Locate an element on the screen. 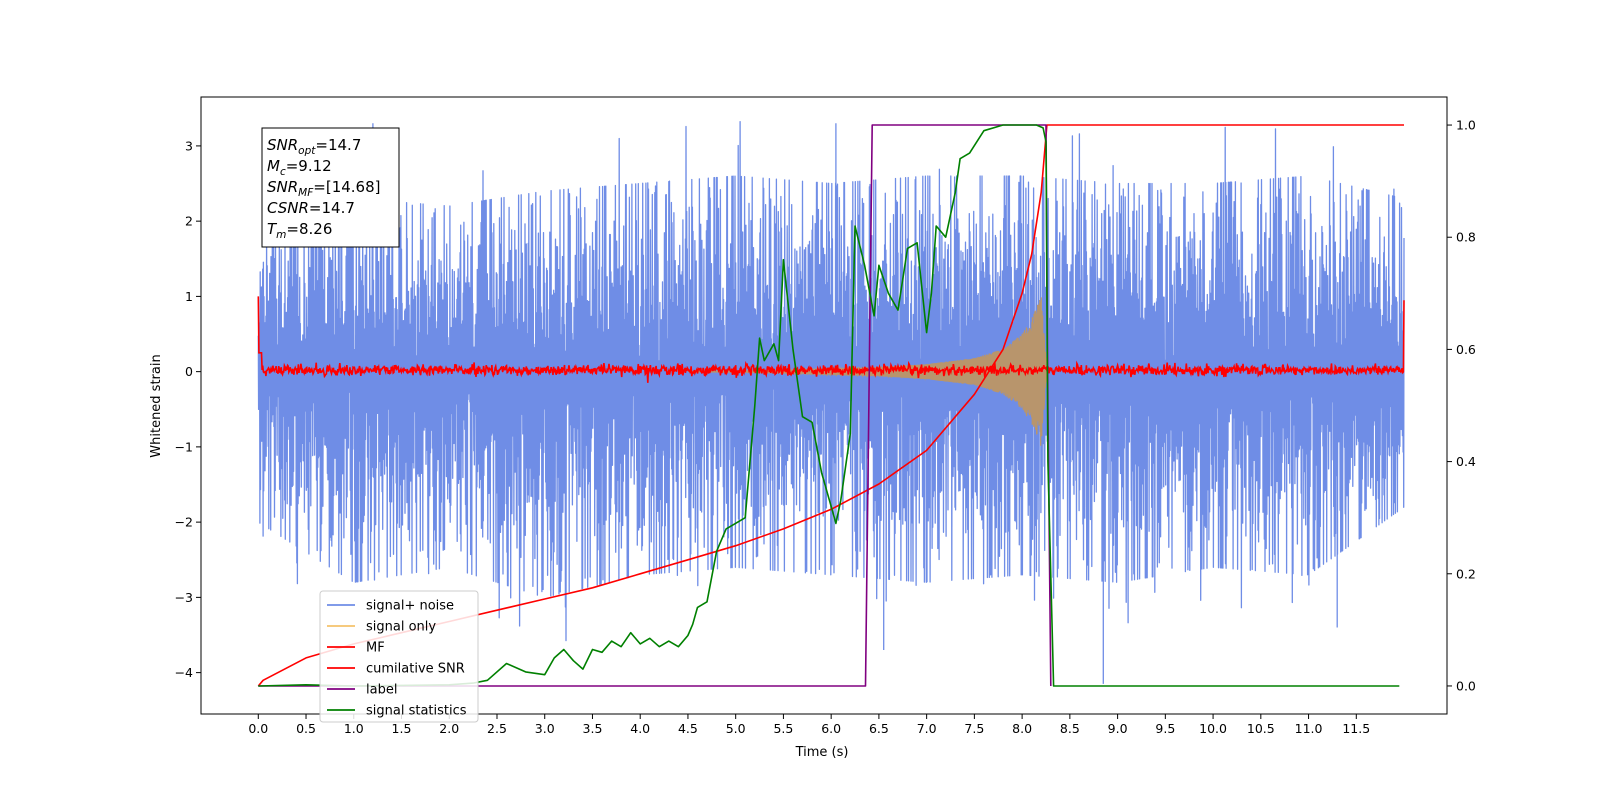 The width and height of the screenshot is (1600, 804). x-tick-label: 5.5 is located at coordinates (783, 728).